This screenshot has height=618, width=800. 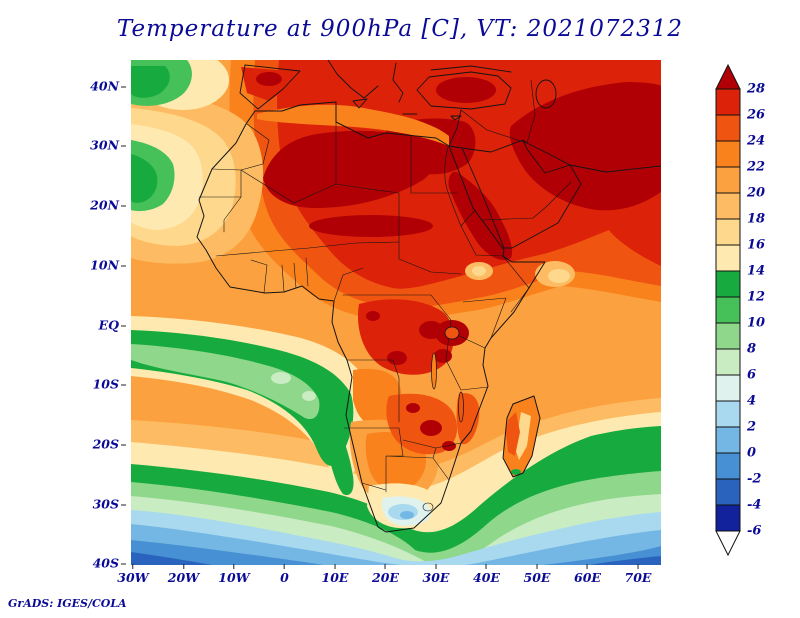 I want to click on colorbar-label: 16, so click(x=756, y=245).